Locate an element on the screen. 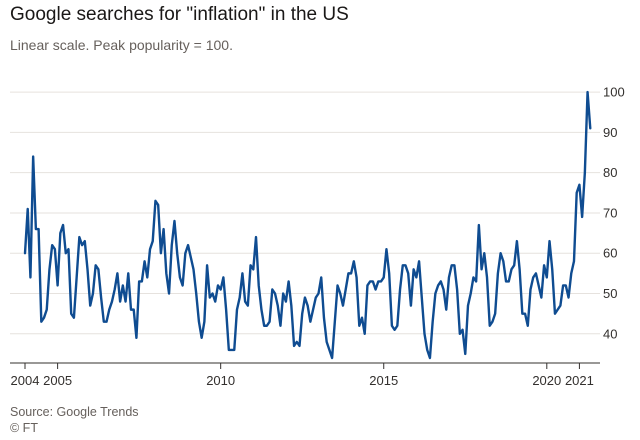 The image size is (640, 440). y-tick-label: 80 is located at coordinates (610, 172).